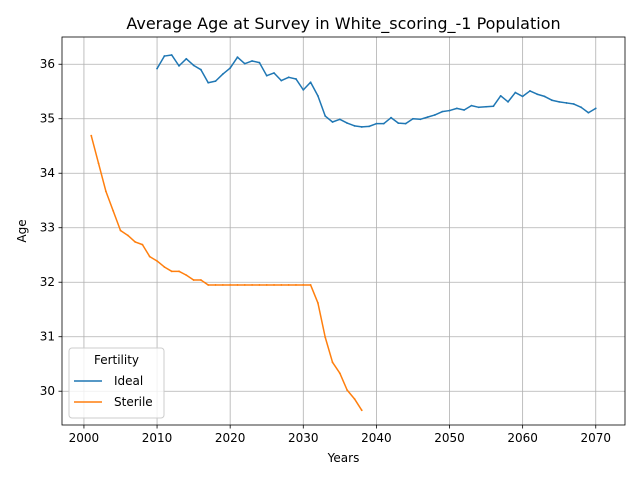 The width and height of the screenshot is (640, 480). I want to click on x-tick-label: 2030, so click(303, 438).